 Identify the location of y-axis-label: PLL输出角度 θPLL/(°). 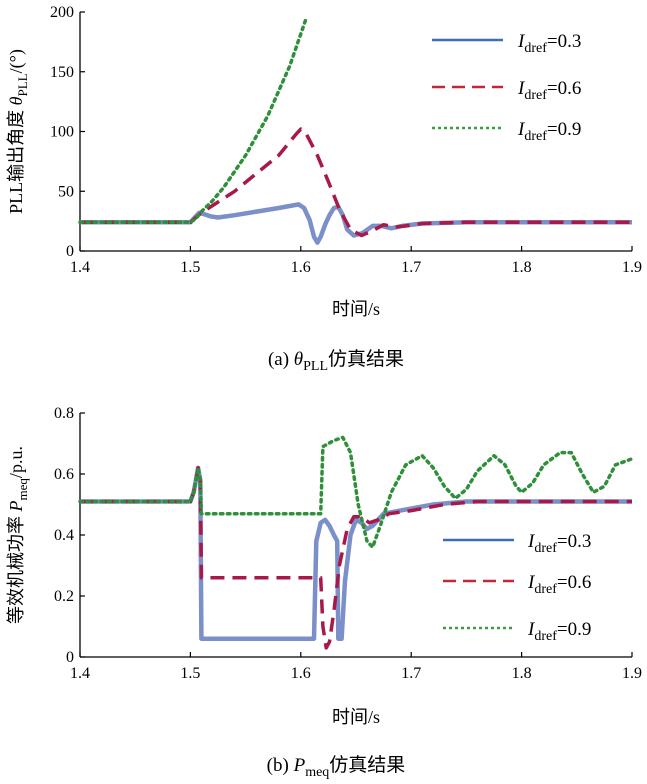
(18, 131).